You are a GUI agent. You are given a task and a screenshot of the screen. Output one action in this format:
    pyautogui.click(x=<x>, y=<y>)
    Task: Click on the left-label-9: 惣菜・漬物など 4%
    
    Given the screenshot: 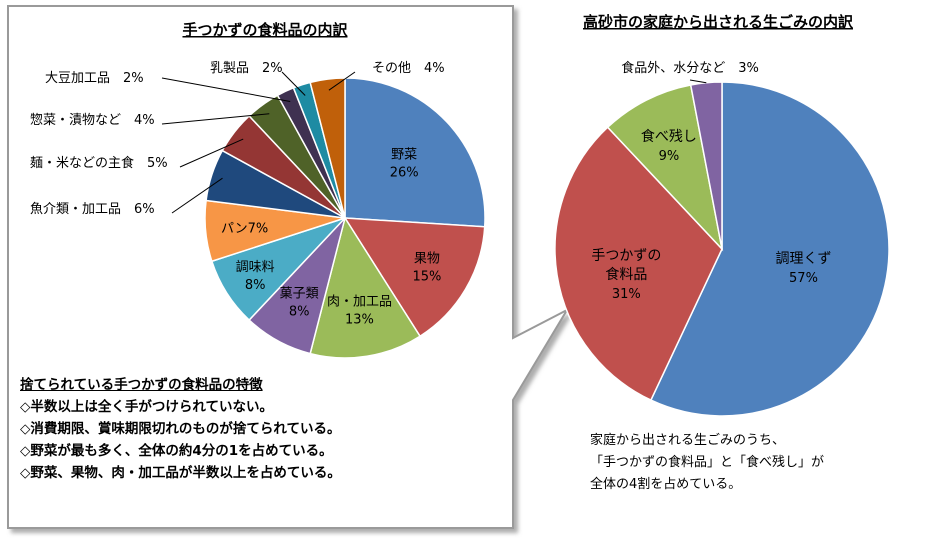 What is the action you would take?
    pyautogui.click(x=92, y=120)
    